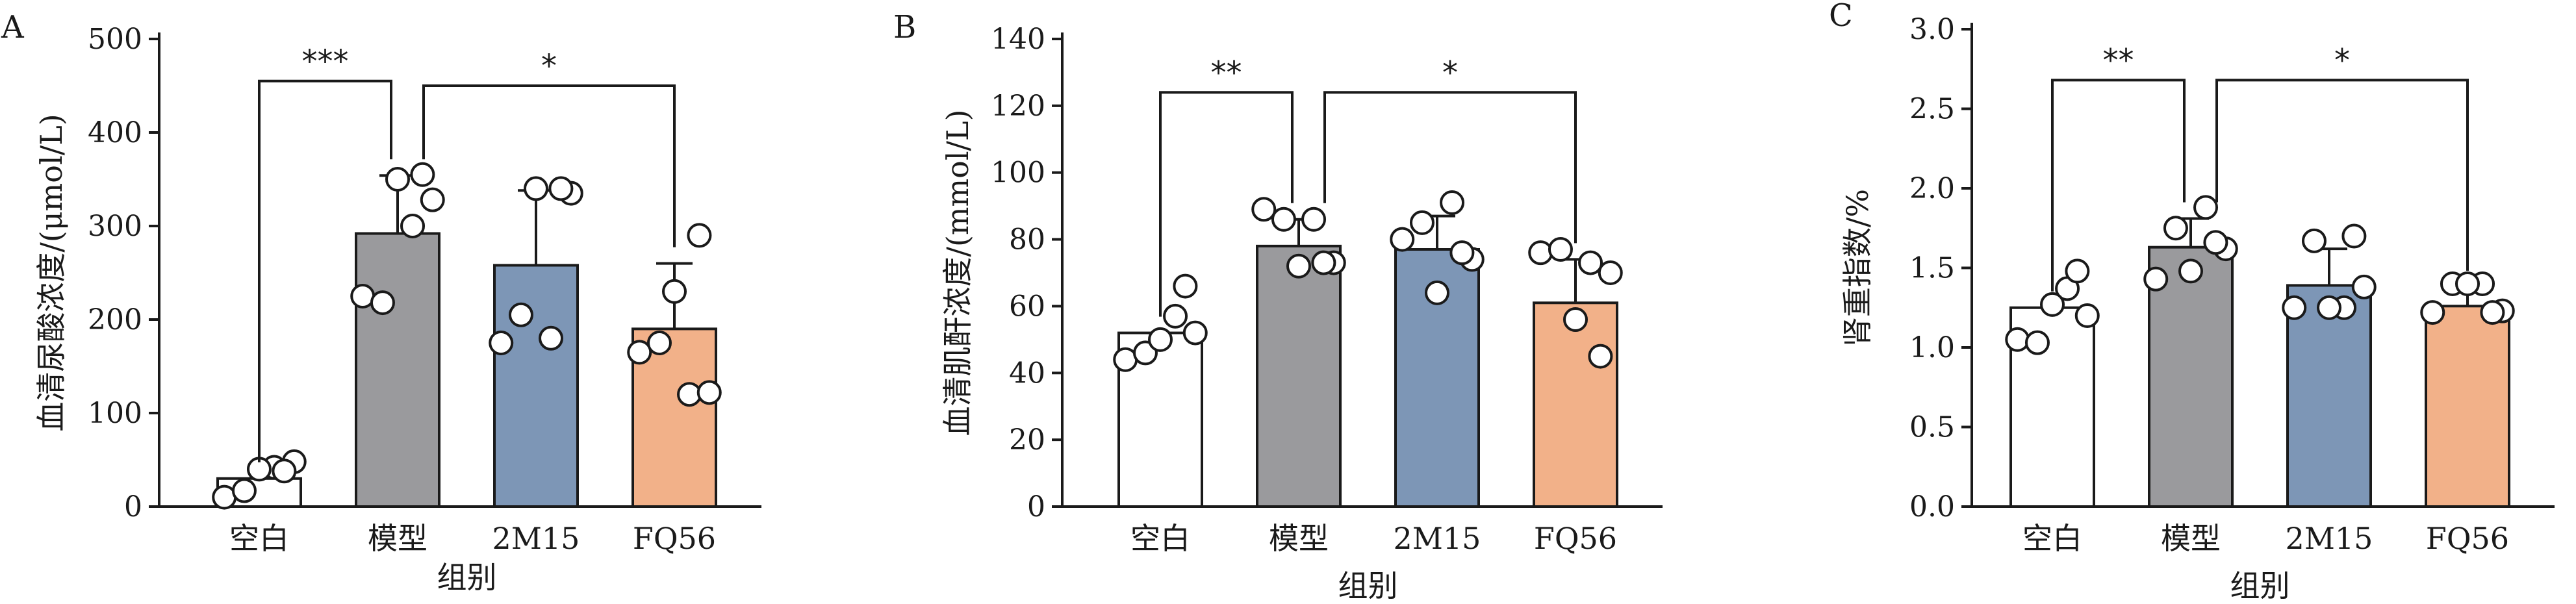 This screenshot has height=604, width=2576. I want to click on y-tick-label: 400, so click(115, 132).